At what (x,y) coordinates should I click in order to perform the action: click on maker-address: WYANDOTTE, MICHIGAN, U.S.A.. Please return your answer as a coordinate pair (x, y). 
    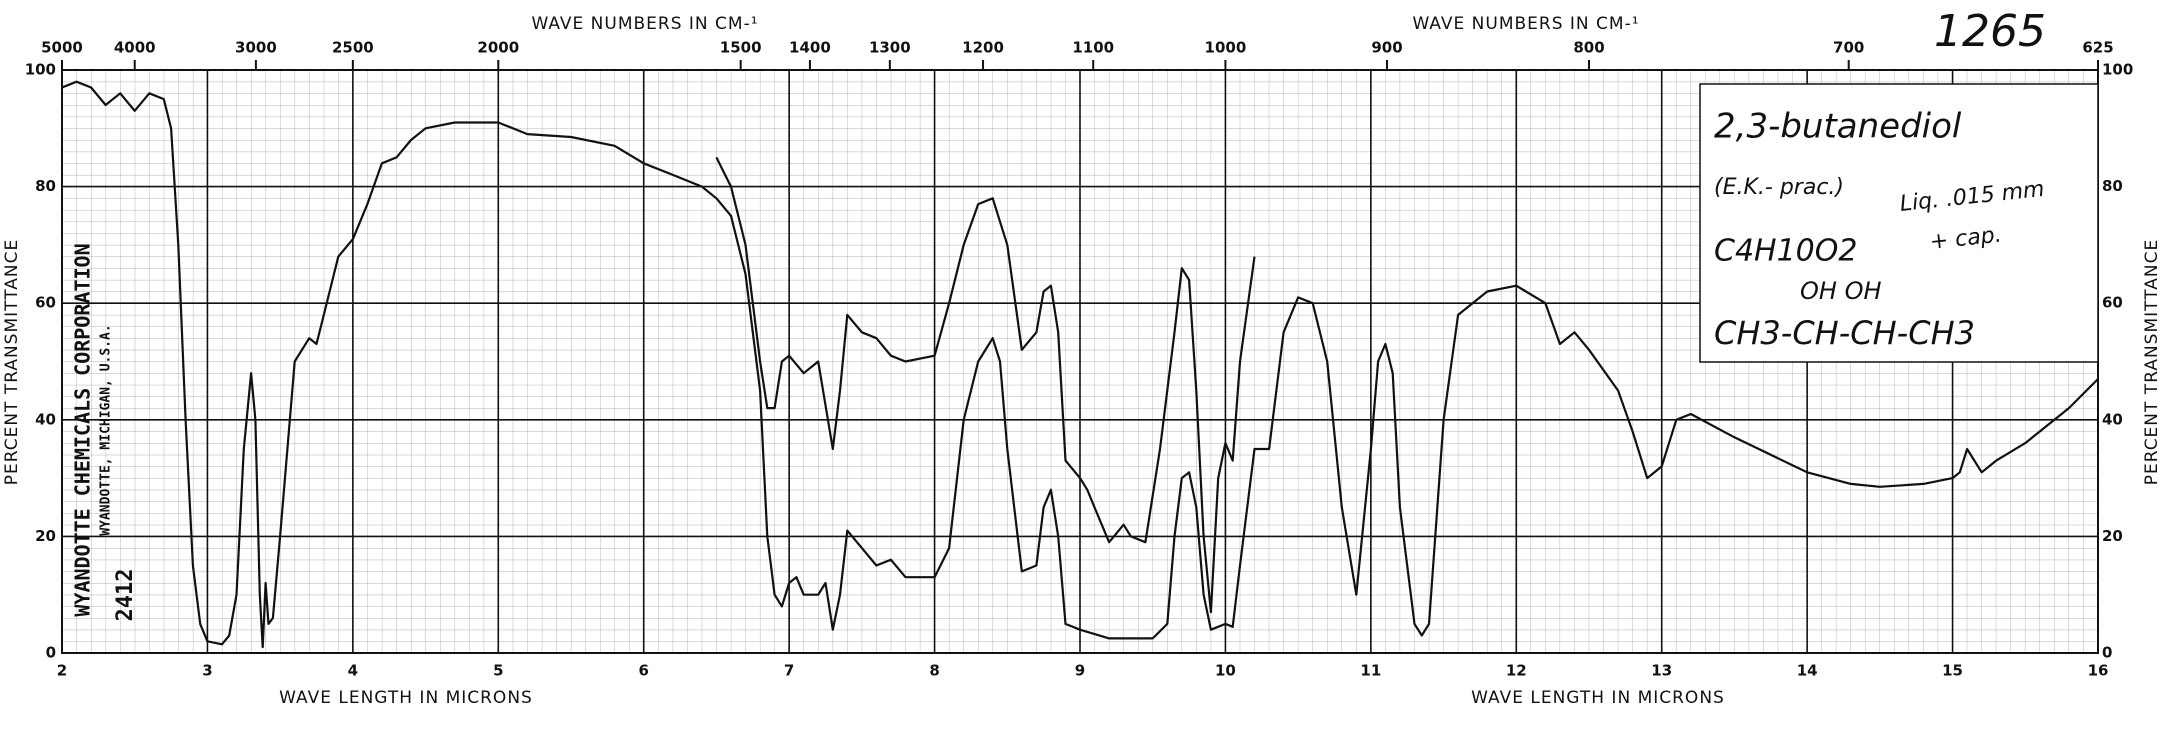
    Looking at the image, I should click on (106, 429).